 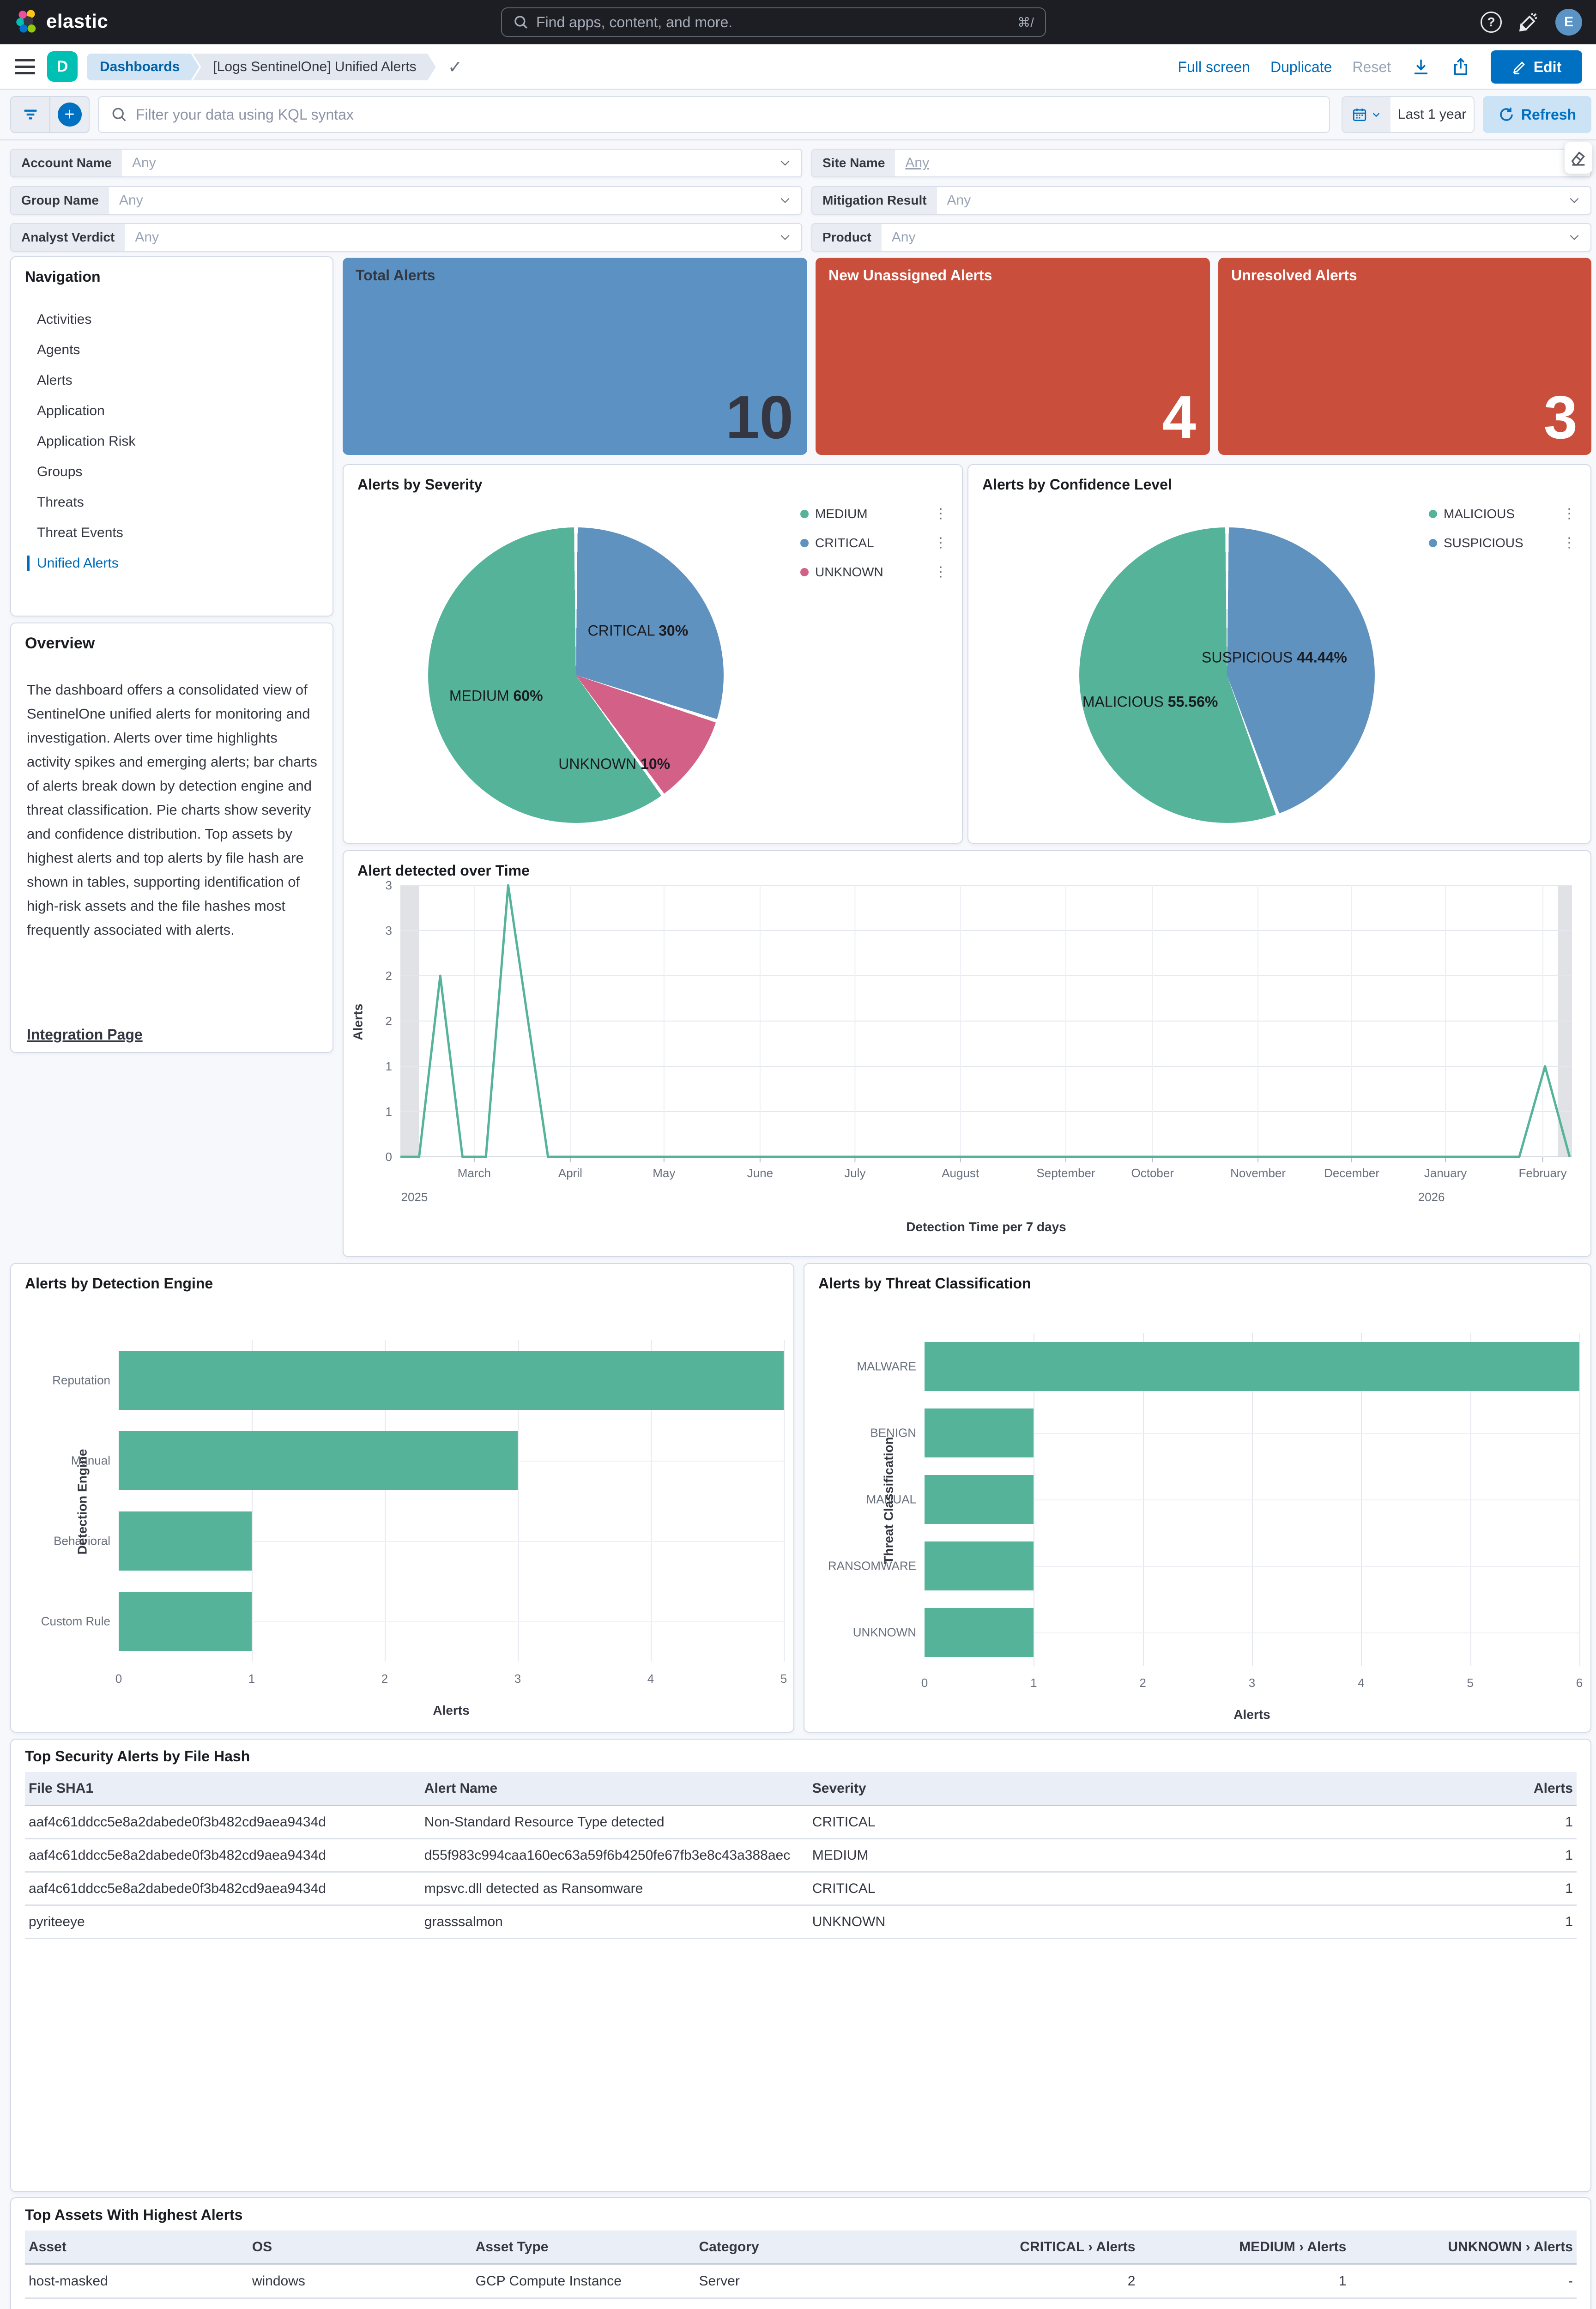 I want to click on x-tick-july: July, so click(x=855, y=1173).